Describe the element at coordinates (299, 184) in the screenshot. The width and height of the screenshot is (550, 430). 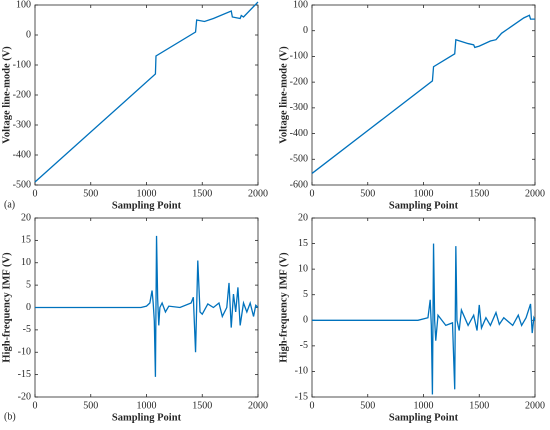
I see `y-tick-label: -600` at that location.